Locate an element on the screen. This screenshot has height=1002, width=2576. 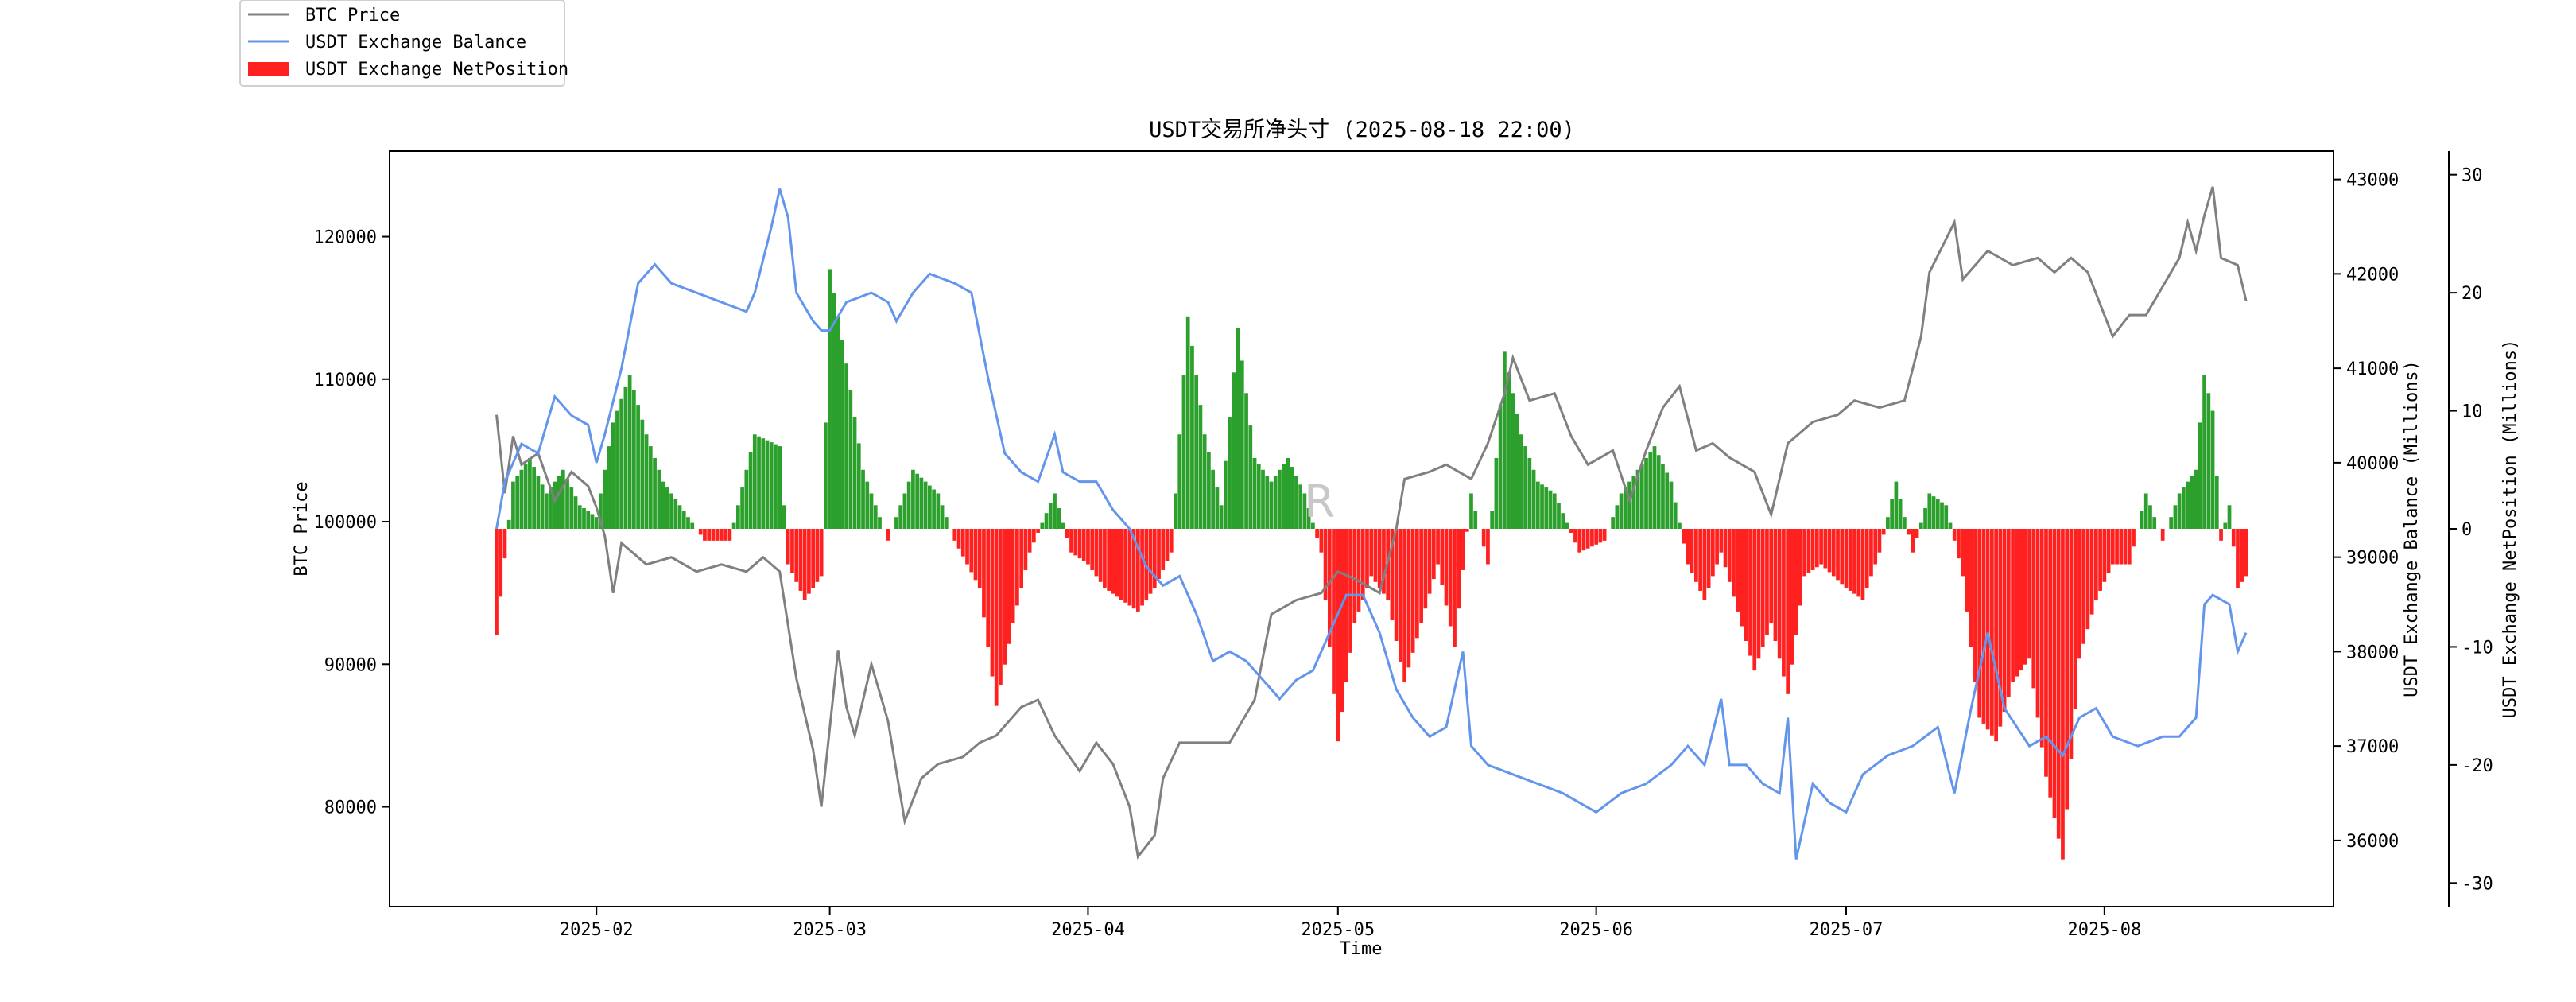
left-tick-label: 80000 is located at coordinates (351, 808).